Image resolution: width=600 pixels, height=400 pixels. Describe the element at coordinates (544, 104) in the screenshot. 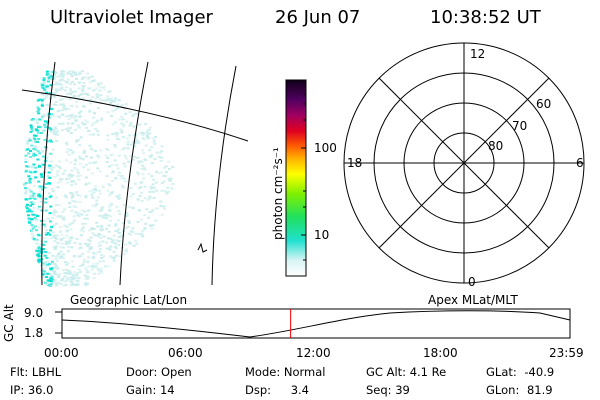

I see `mlat-label-60: 60` at that location.